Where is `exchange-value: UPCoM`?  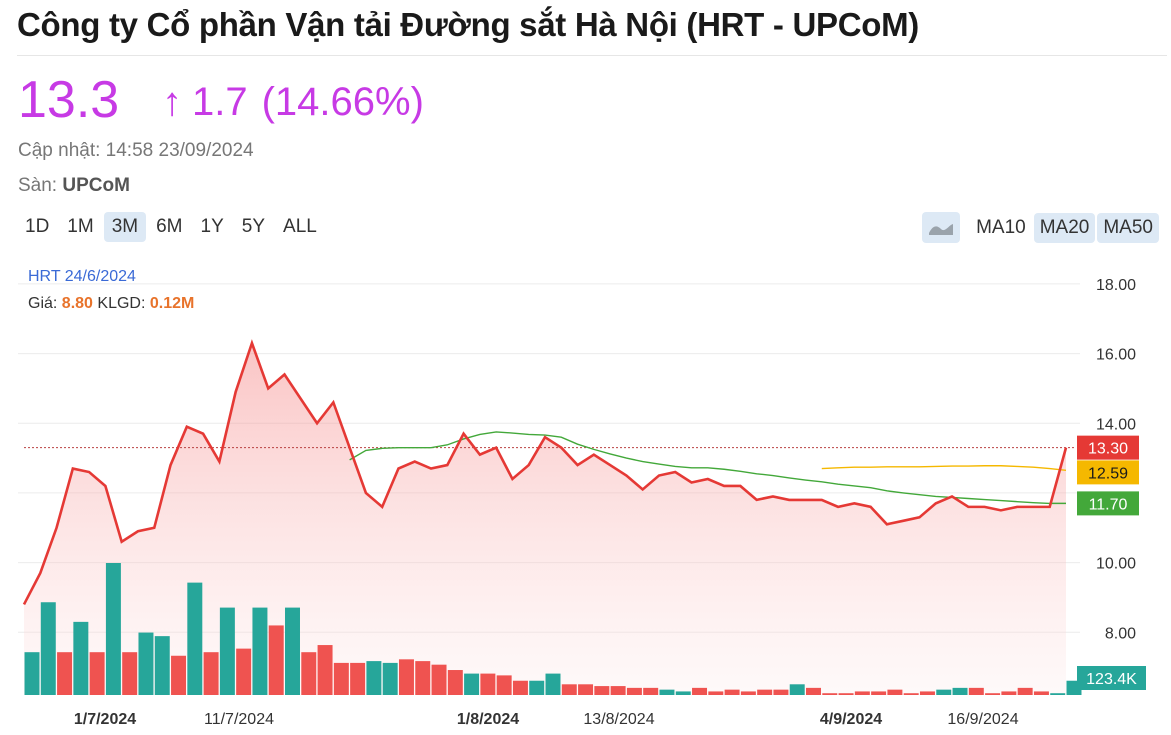
exchange-value: UPCoM is located at coordinates (96, 185).